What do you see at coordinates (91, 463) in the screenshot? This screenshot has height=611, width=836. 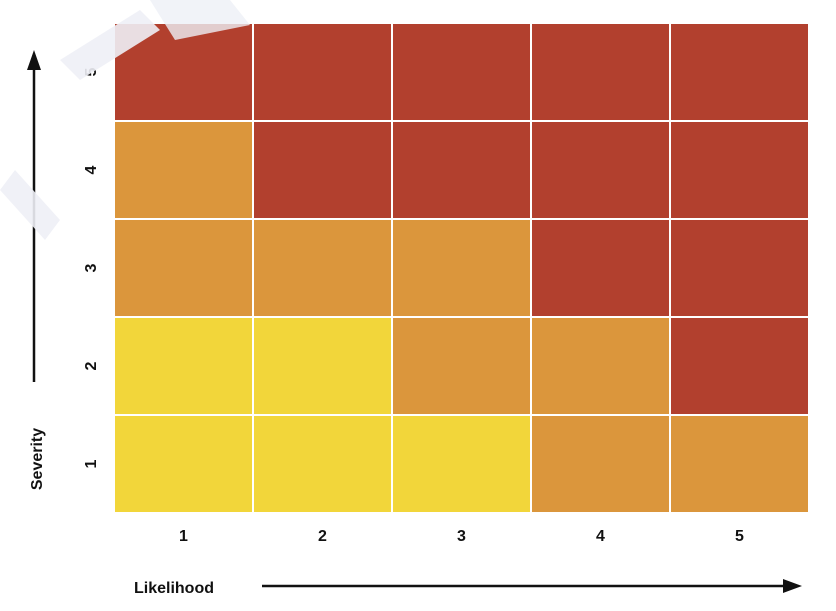 I see `y-tick-label-1: 1` at bounding box center [91, 463].